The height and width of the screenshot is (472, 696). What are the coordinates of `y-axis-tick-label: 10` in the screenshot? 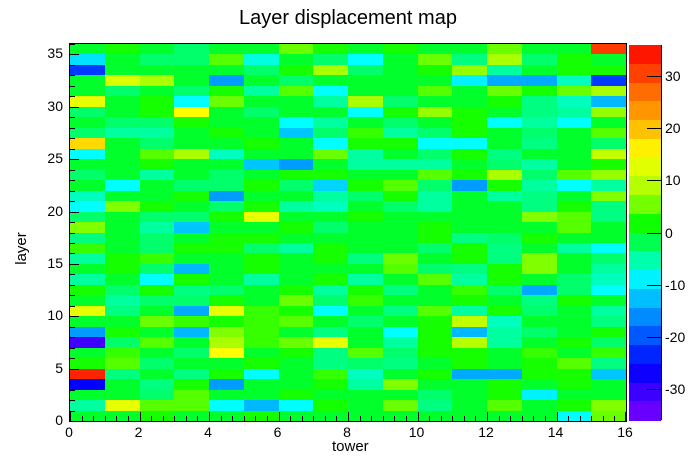 It's located at (55, 315).